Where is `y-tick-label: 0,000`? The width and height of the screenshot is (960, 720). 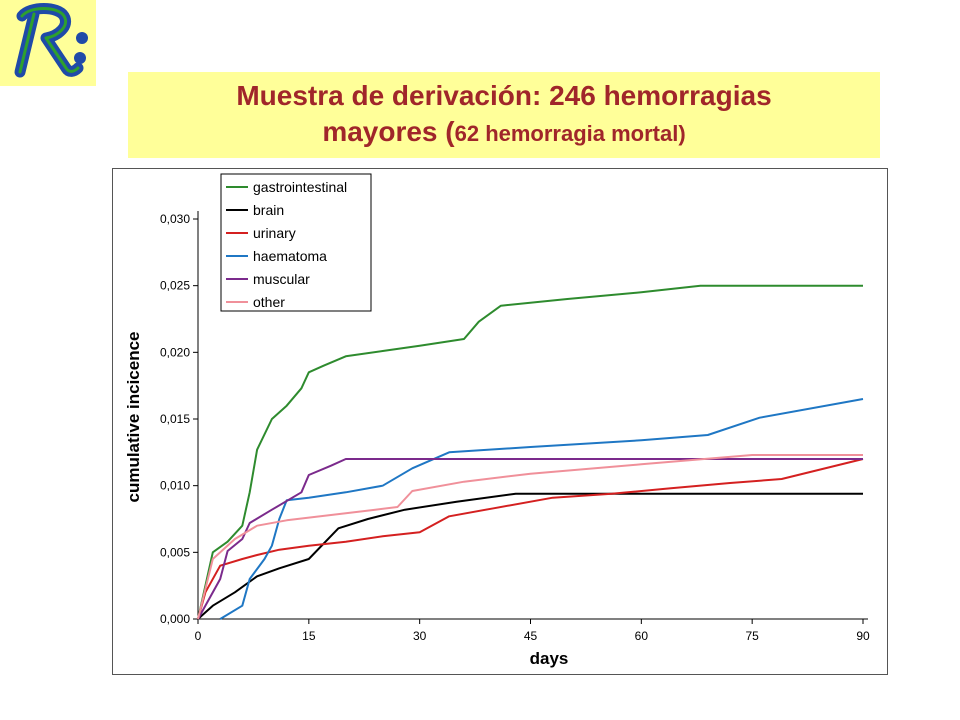
y-tick-label: 0,000 is located at coordinates (175, 619).